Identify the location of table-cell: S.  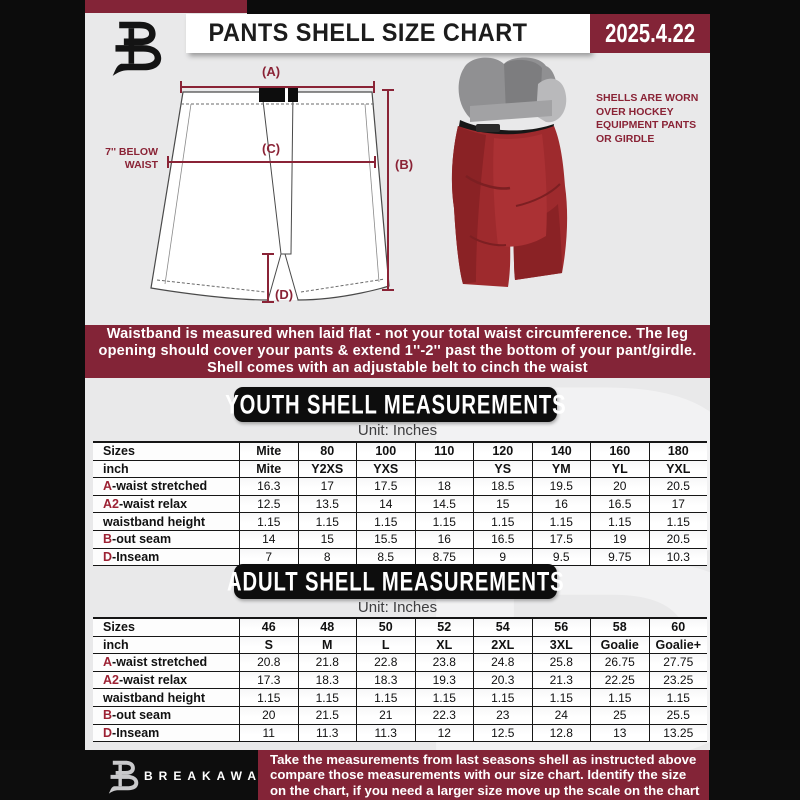
(268, 645).